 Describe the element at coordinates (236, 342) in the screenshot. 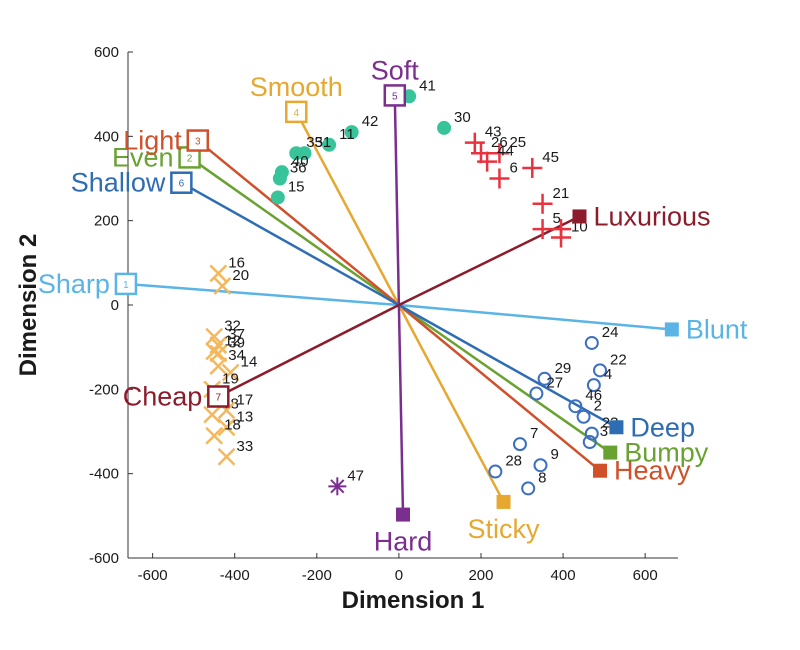

I see `data-point-label: 39` at that location.